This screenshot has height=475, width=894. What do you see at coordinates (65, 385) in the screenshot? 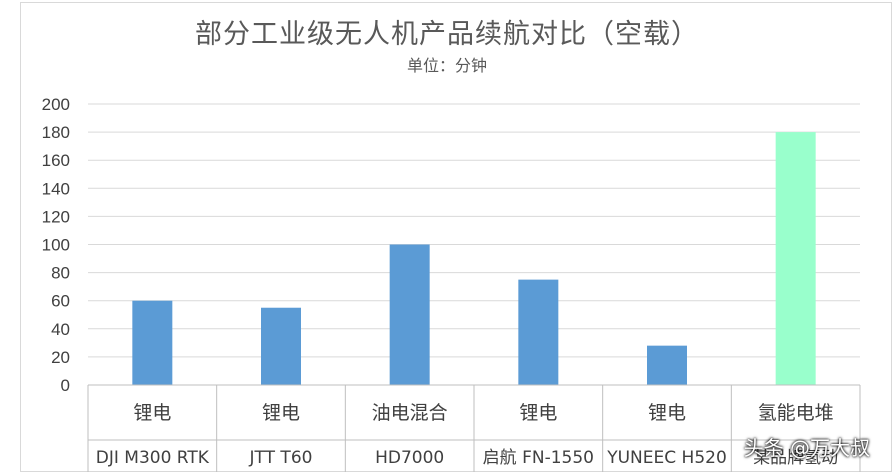
I see `y-tick-label: 0` at bounding box center [65, 385].